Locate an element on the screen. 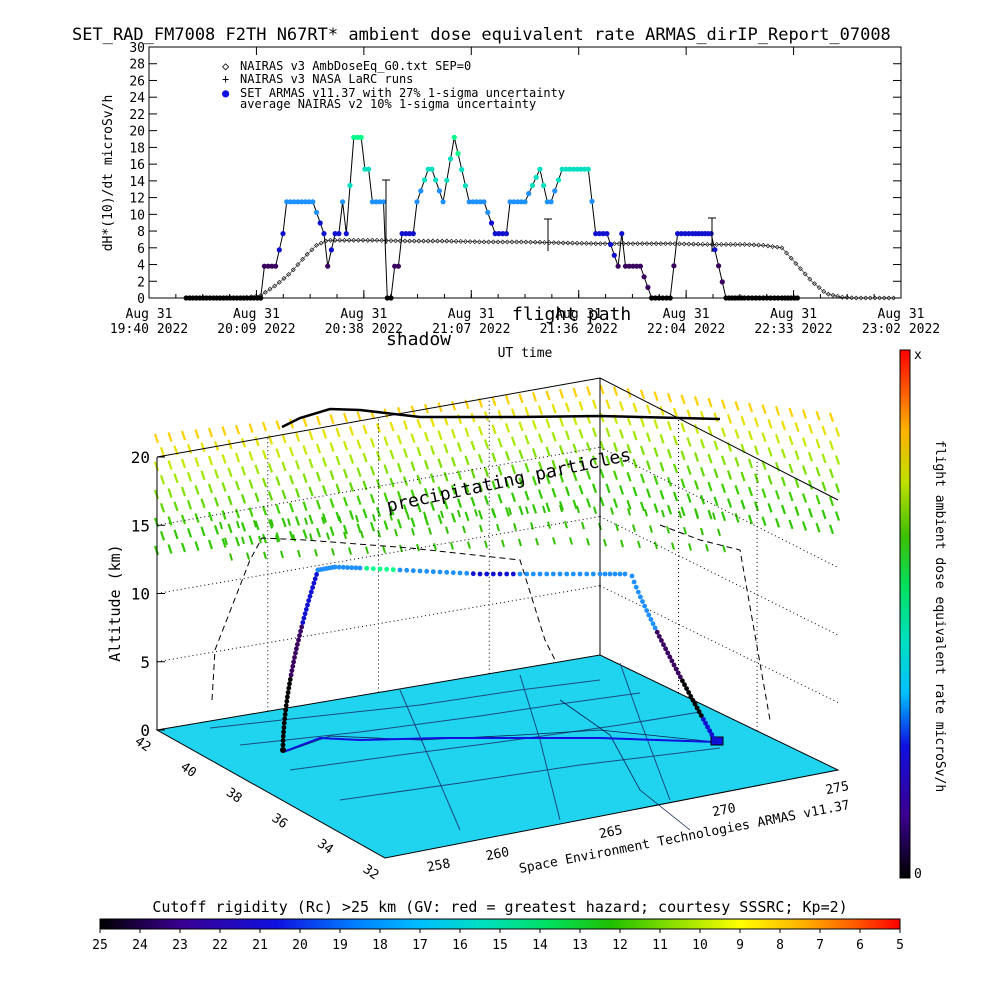  rigidity-tick-label: 16 is located at coordinates (460, 945).